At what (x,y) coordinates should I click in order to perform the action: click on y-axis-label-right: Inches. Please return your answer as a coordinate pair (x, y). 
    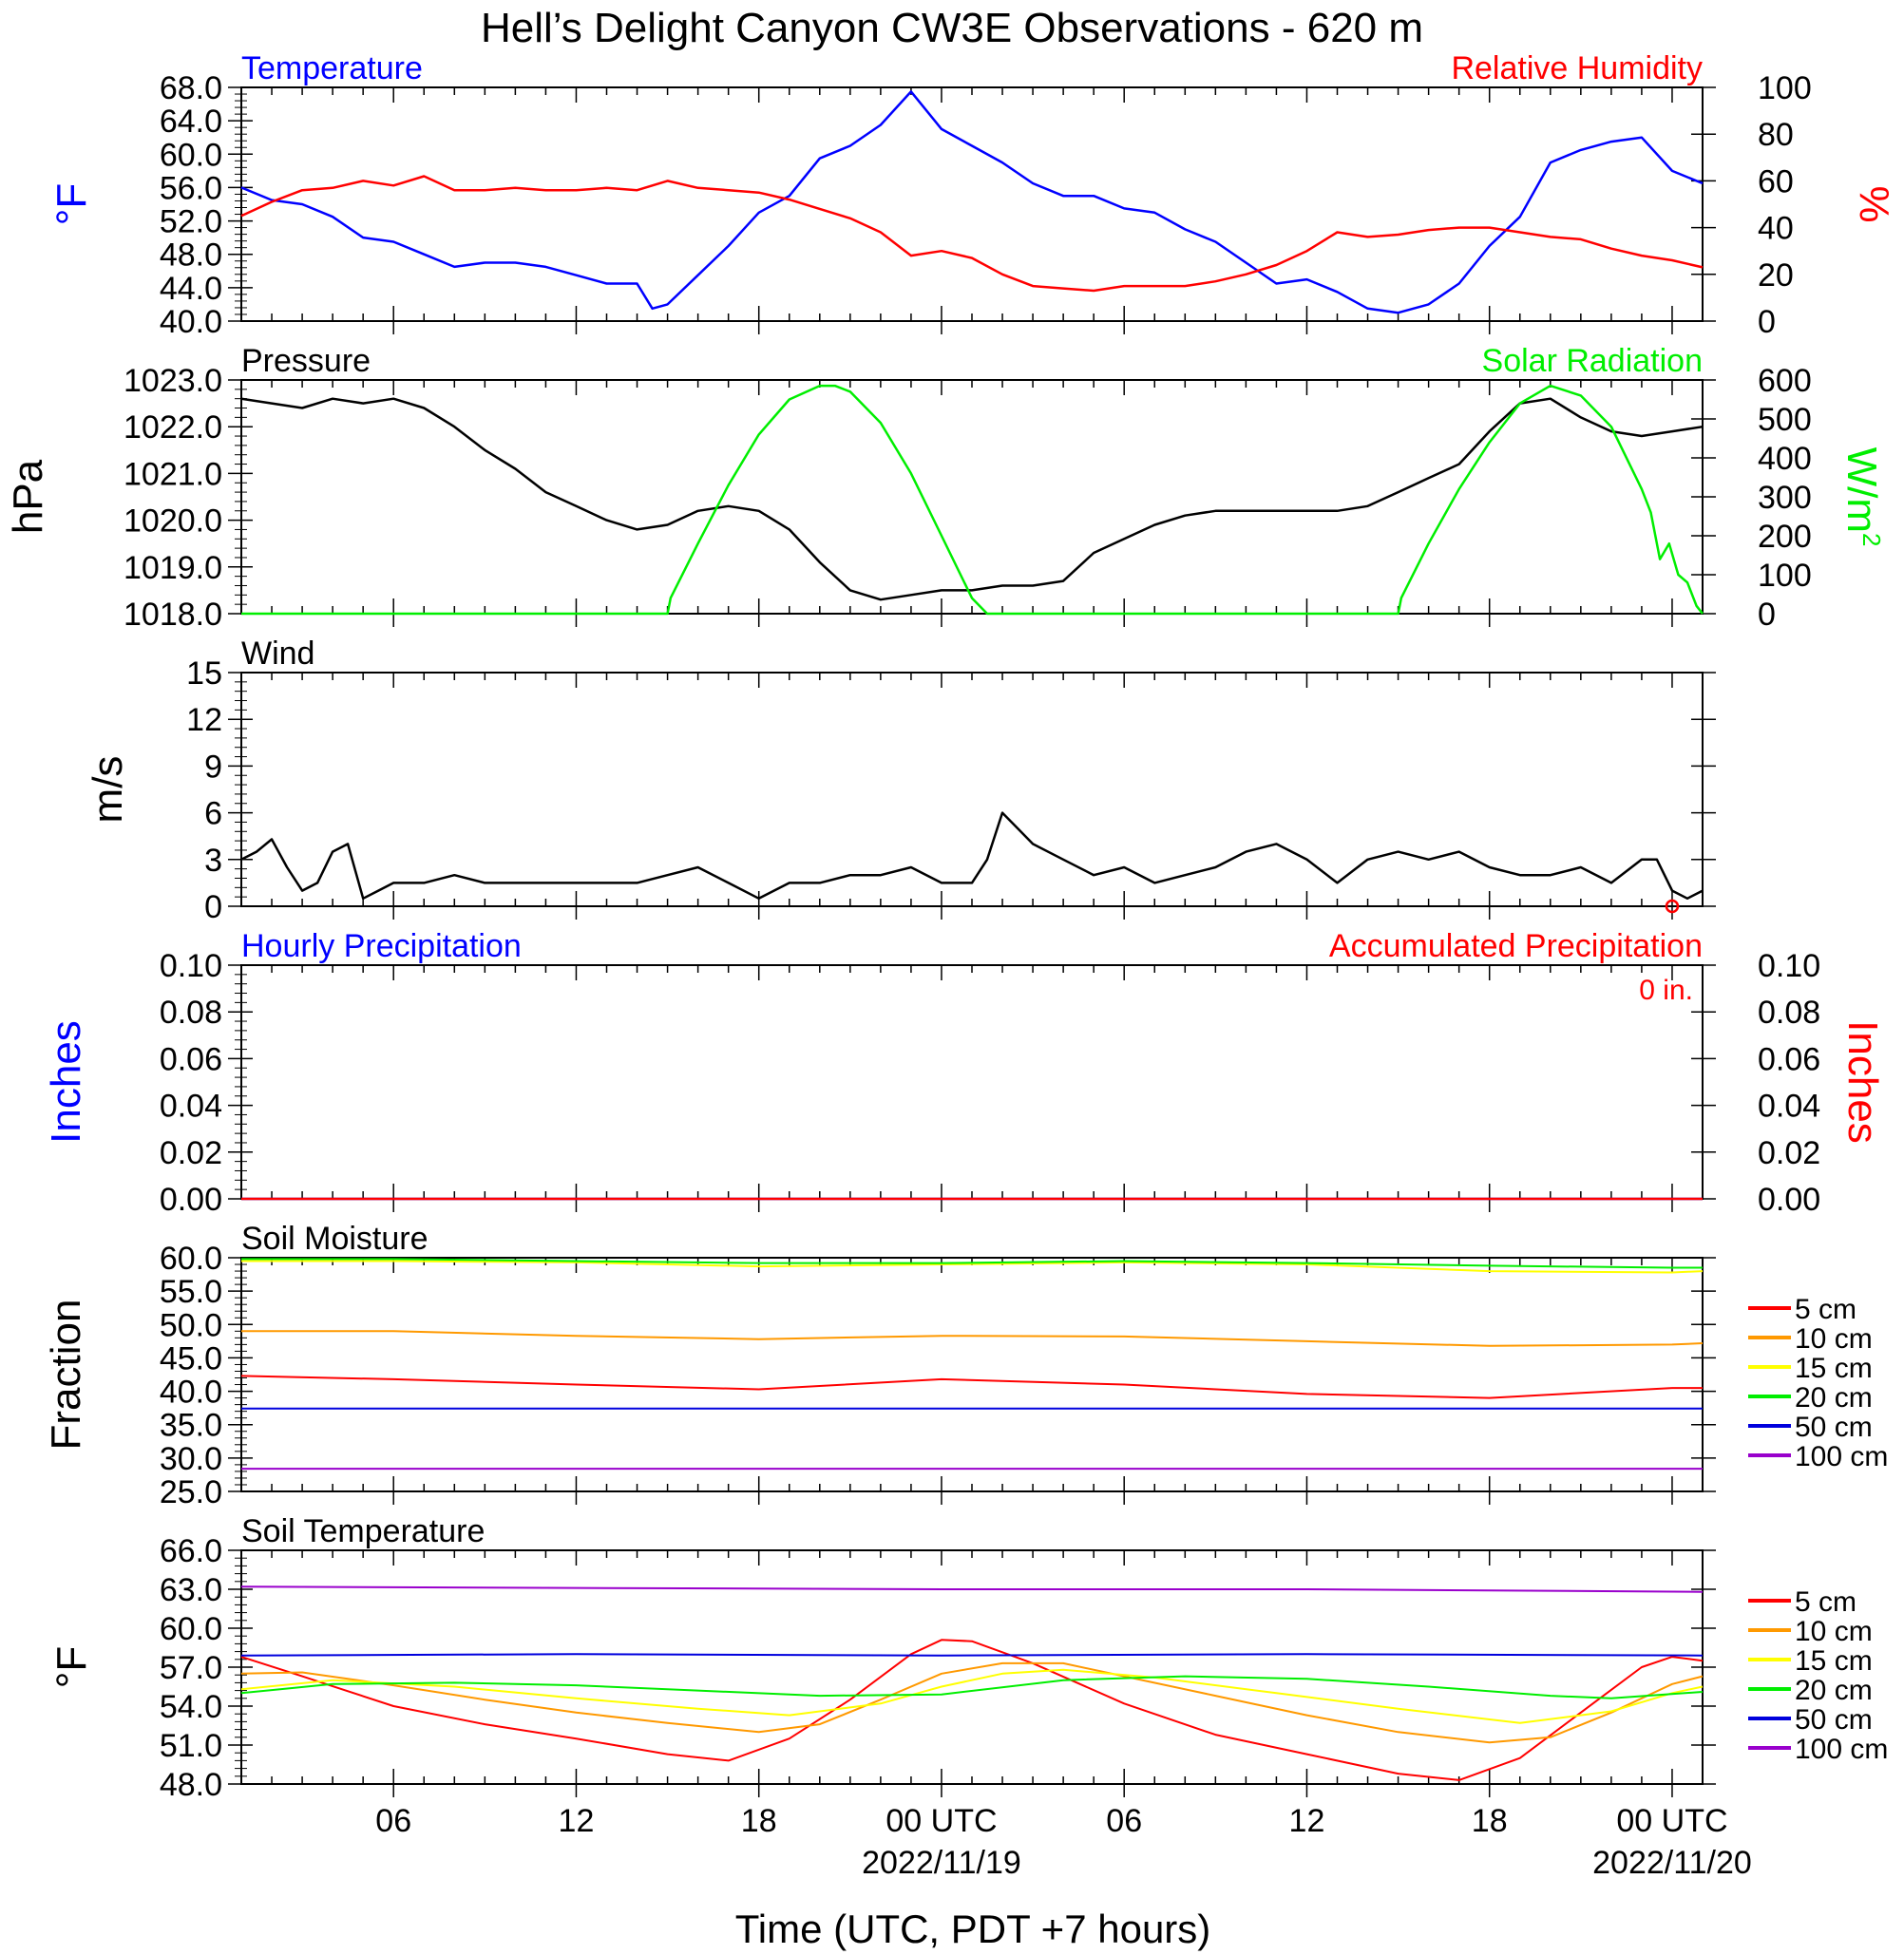
    Looking at the image, I should click on (1863, 1082).